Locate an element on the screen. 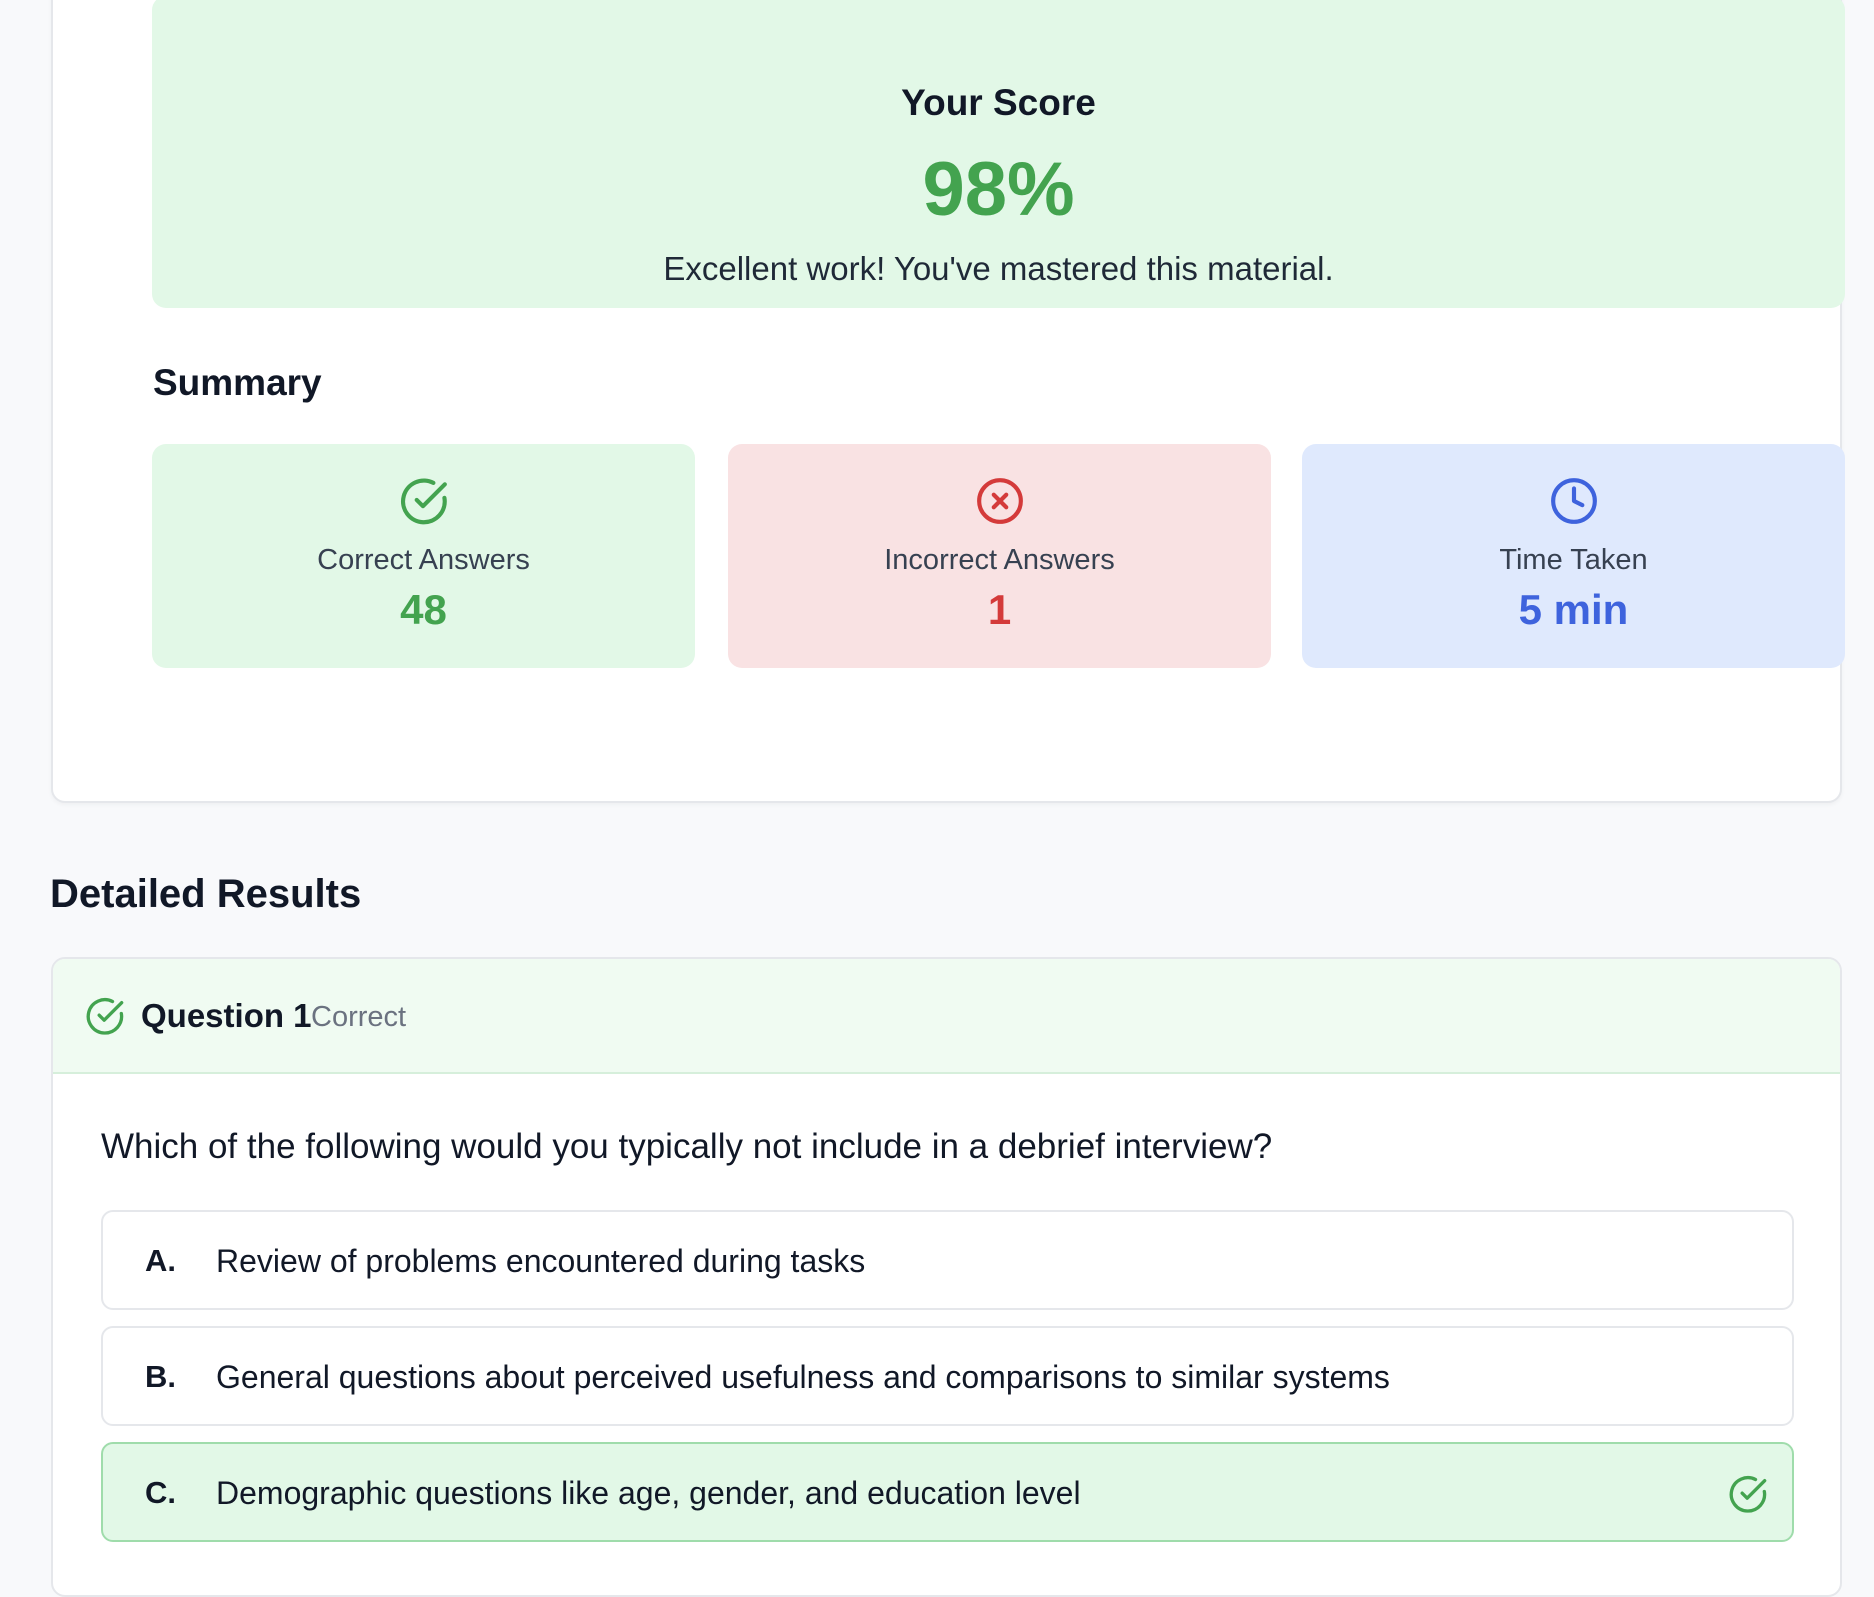 The height and width of the screenshot is (1597, 1874). score-title: Your Score is located at coordinates (998, 102).